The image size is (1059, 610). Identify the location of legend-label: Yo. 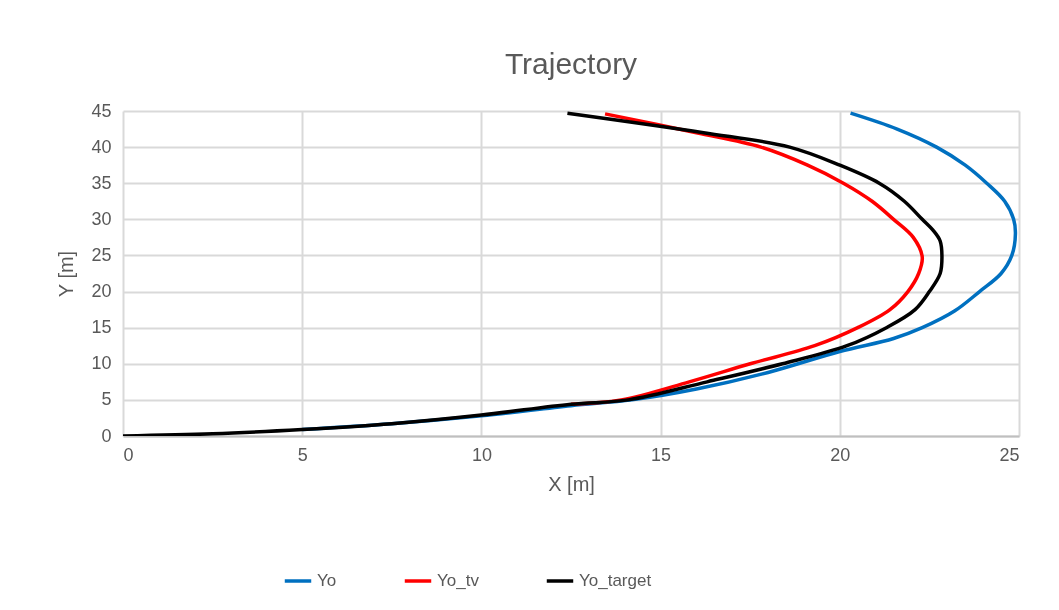
(327, 580).